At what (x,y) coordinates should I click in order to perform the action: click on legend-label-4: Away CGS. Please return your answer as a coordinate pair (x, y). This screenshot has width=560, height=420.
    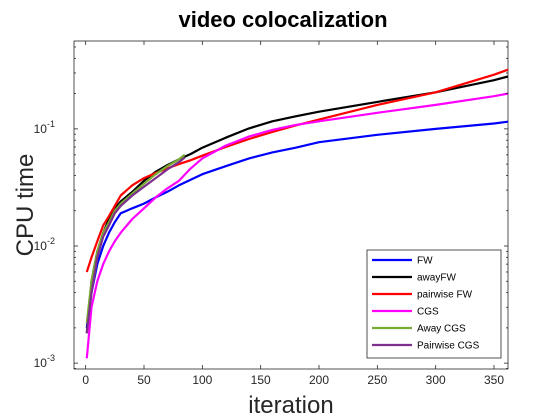
    Looking at the image, I should click on (441, 329).